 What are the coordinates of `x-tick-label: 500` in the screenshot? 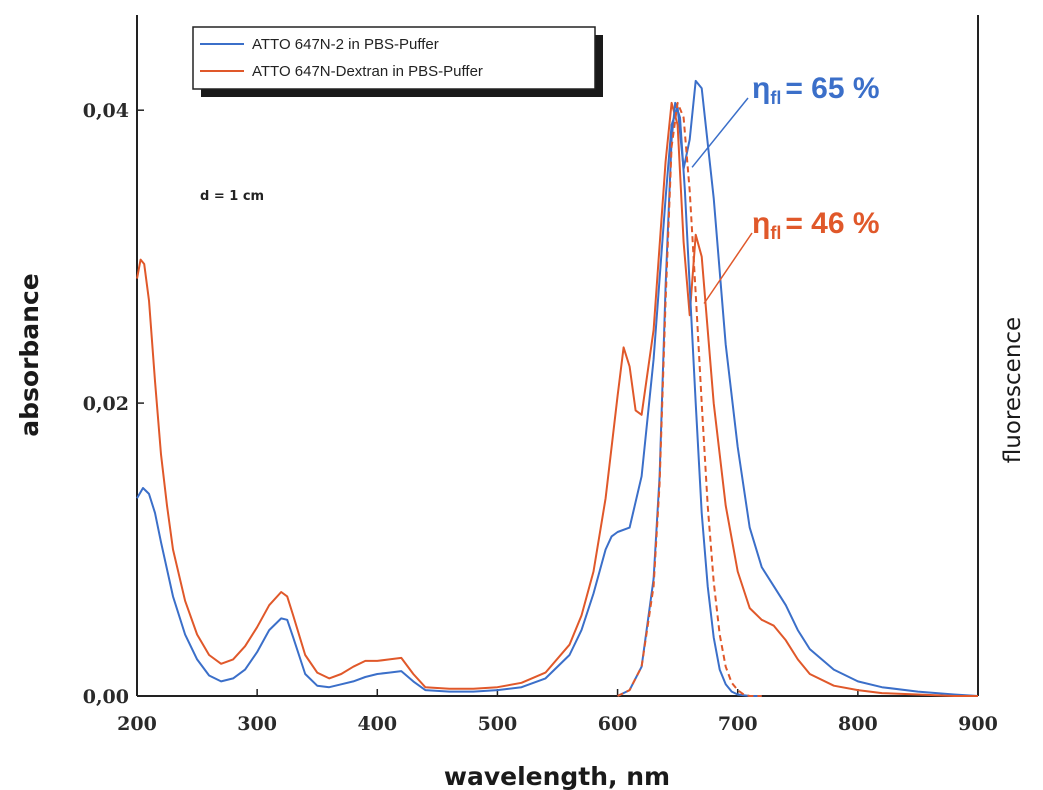 It's located at (498, 724).